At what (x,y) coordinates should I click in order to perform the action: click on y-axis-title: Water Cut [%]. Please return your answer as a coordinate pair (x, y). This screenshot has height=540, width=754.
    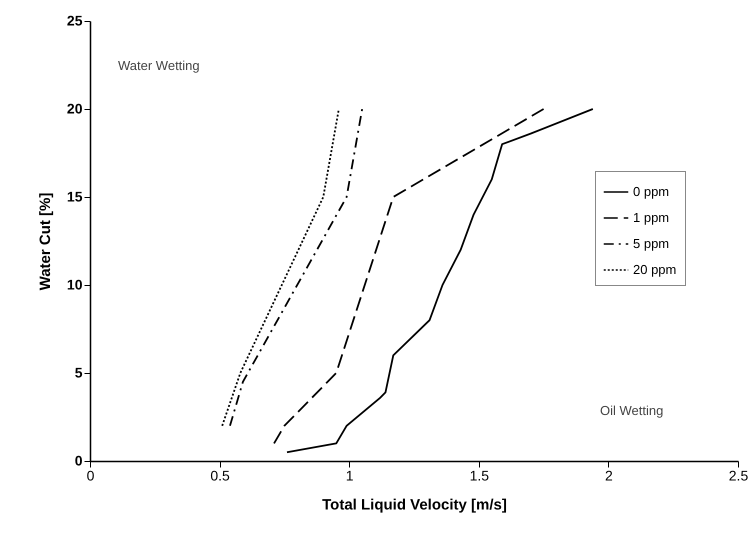
    Looking at the image, I should click on (45, 241).